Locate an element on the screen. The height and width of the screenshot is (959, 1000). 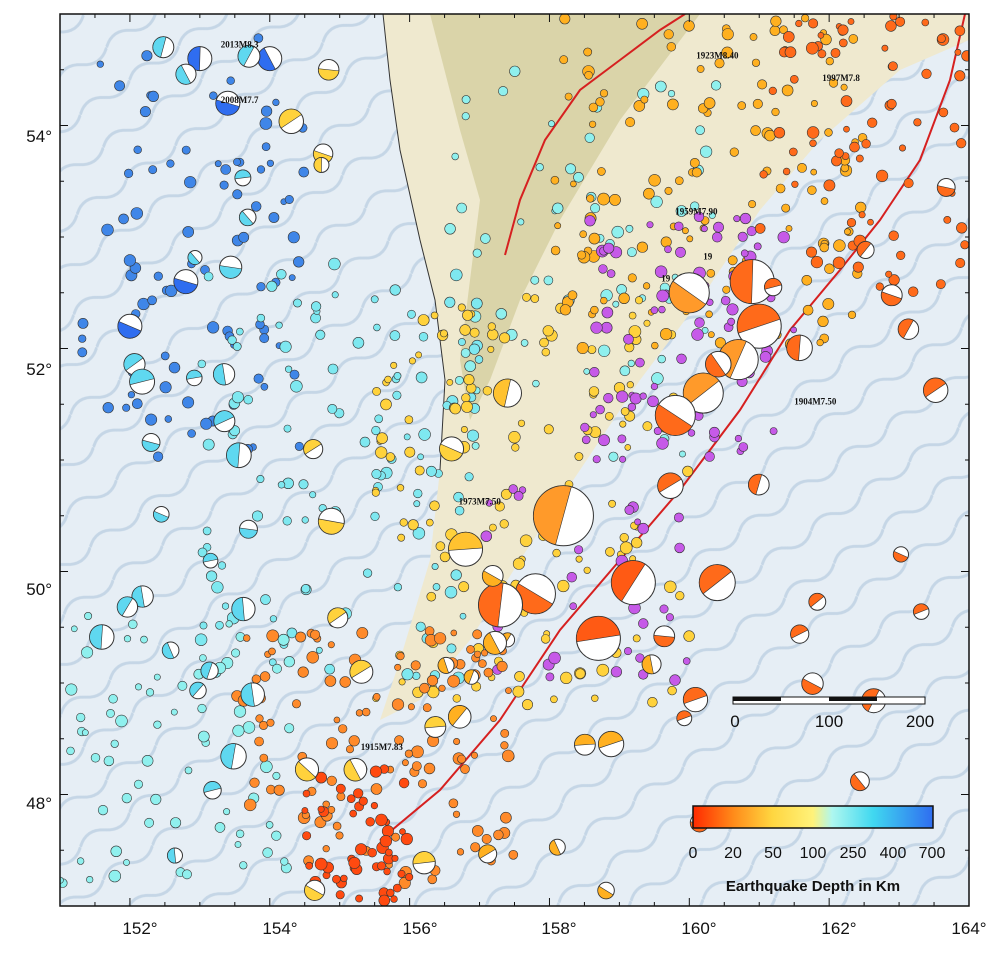
cbar-label-400: 400 is located at coordinates (893, 853).